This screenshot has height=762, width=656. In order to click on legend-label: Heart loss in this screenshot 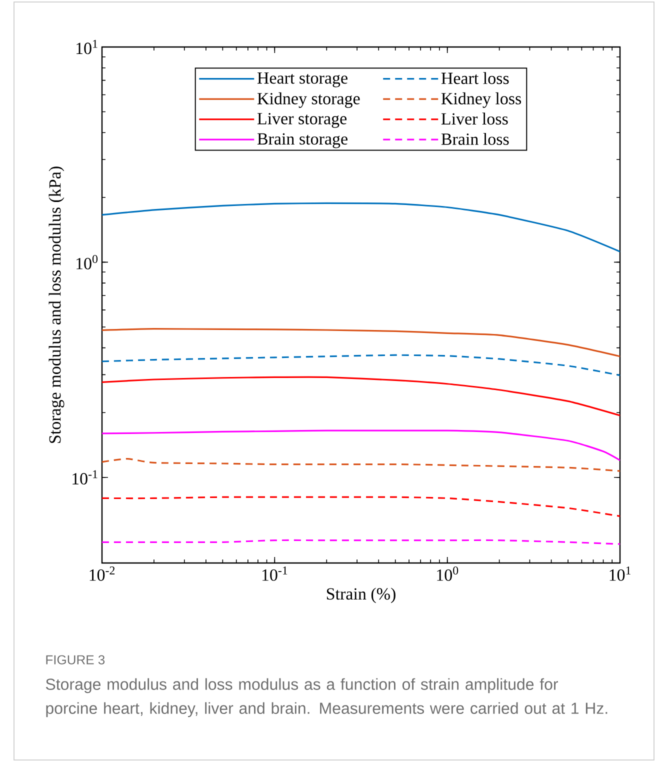, I will do `click(475, 78)`.